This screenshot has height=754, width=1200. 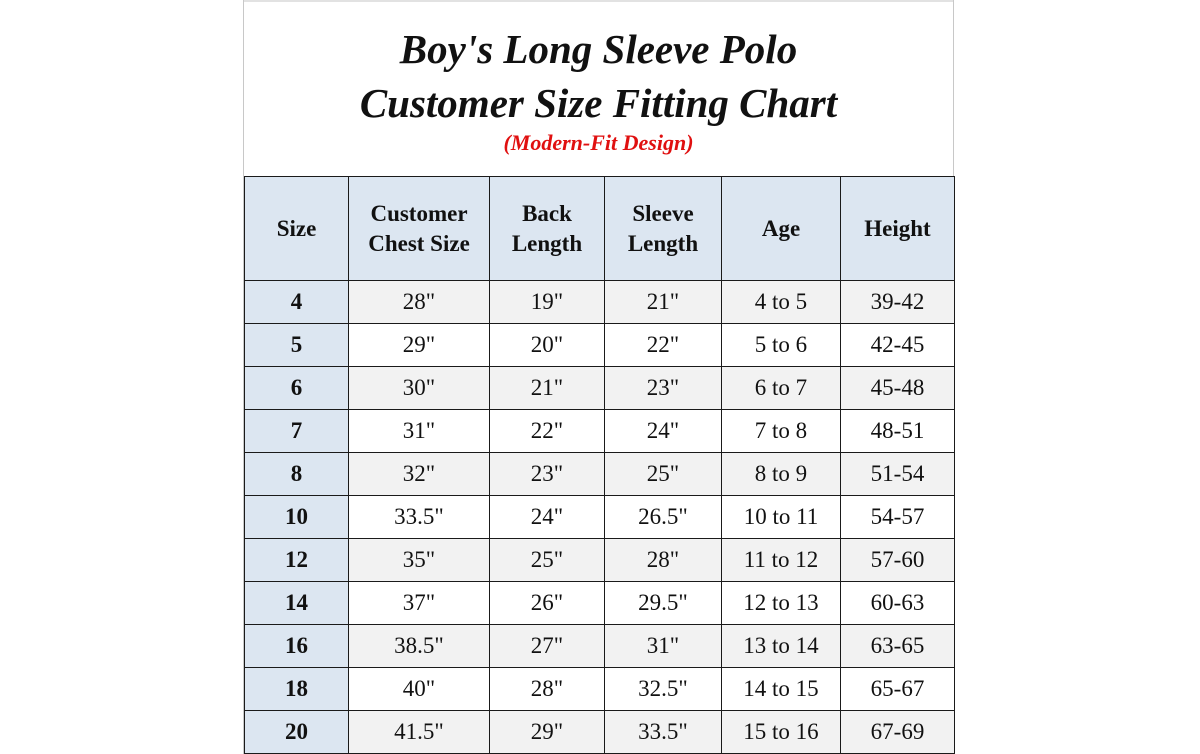 I want to click on size-cell: 8, so click(x=296, y=474).